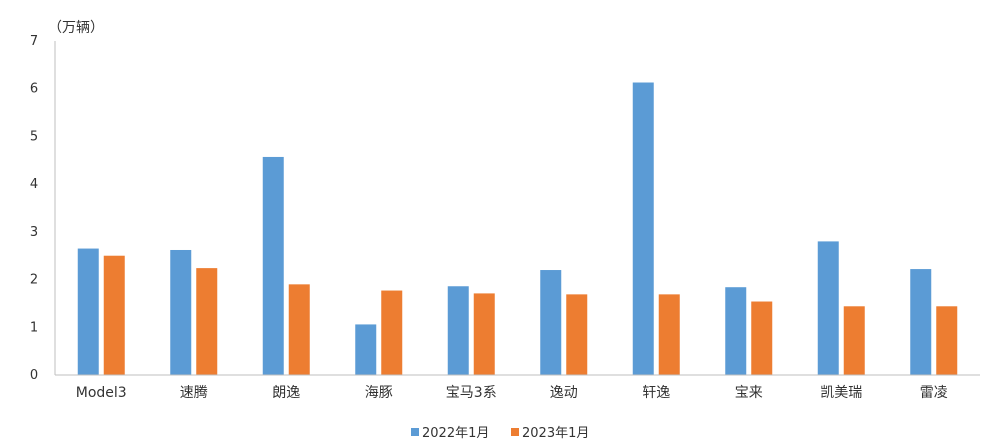  Describe the element at coordinates (656, 393) in the screenshot. I see `x-category-label: 轩逸` at that location.